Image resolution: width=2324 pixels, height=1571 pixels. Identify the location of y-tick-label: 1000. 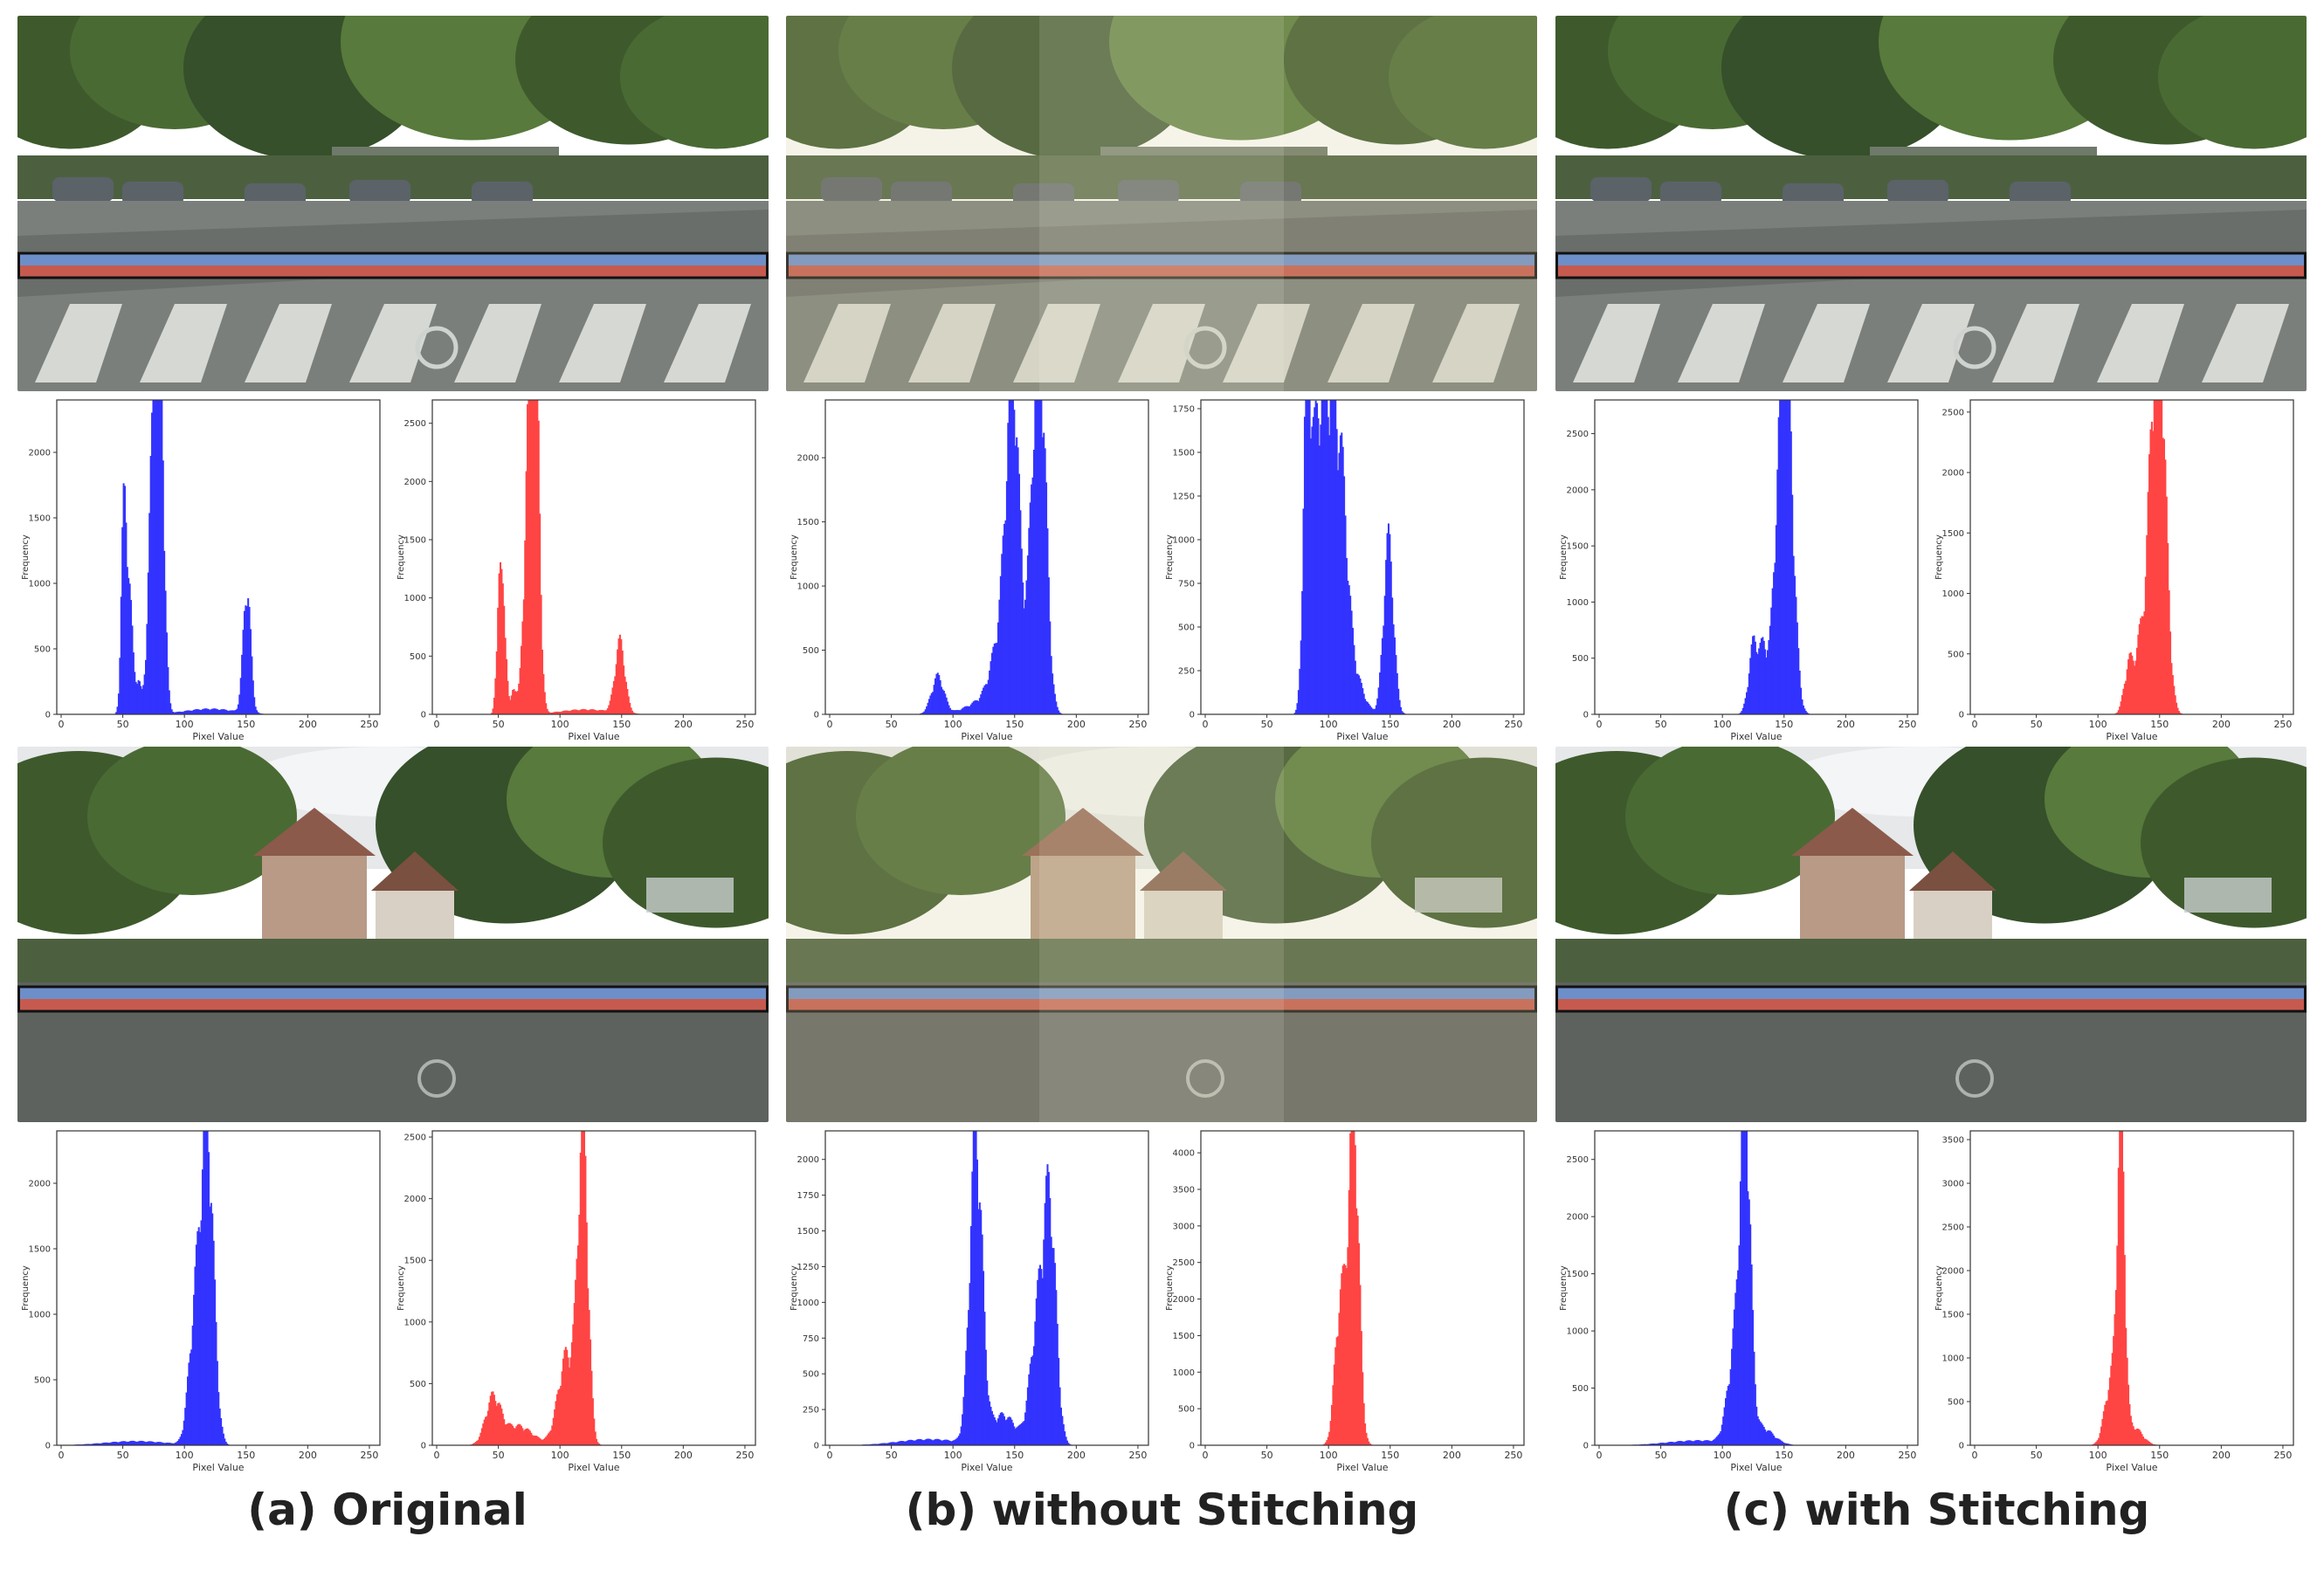
(40, 584).